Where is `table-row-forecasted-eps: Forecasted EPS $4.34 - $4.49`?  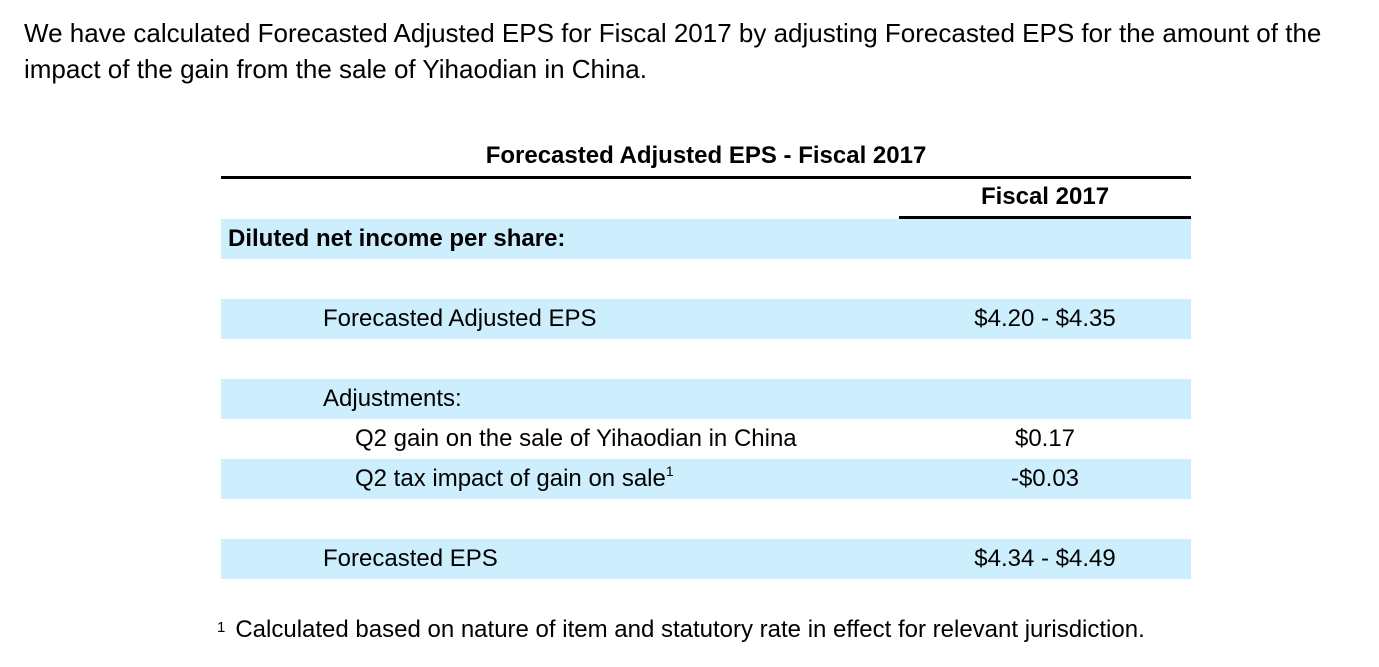 table-row-forecasted-eps: Forecasted EPS $4.34 - $4.49 is located at coordinates (706, 559).